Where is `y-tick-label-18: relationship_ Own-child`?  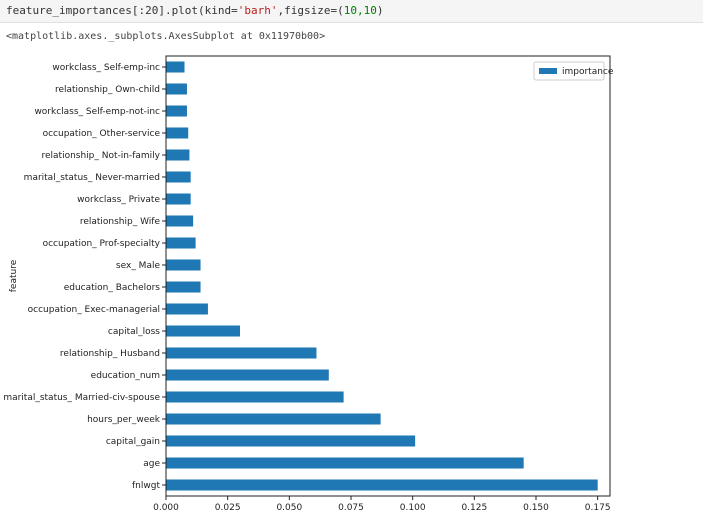 y-tick-label-18: relationship_ Own-child is located at coordinates (107, 90).